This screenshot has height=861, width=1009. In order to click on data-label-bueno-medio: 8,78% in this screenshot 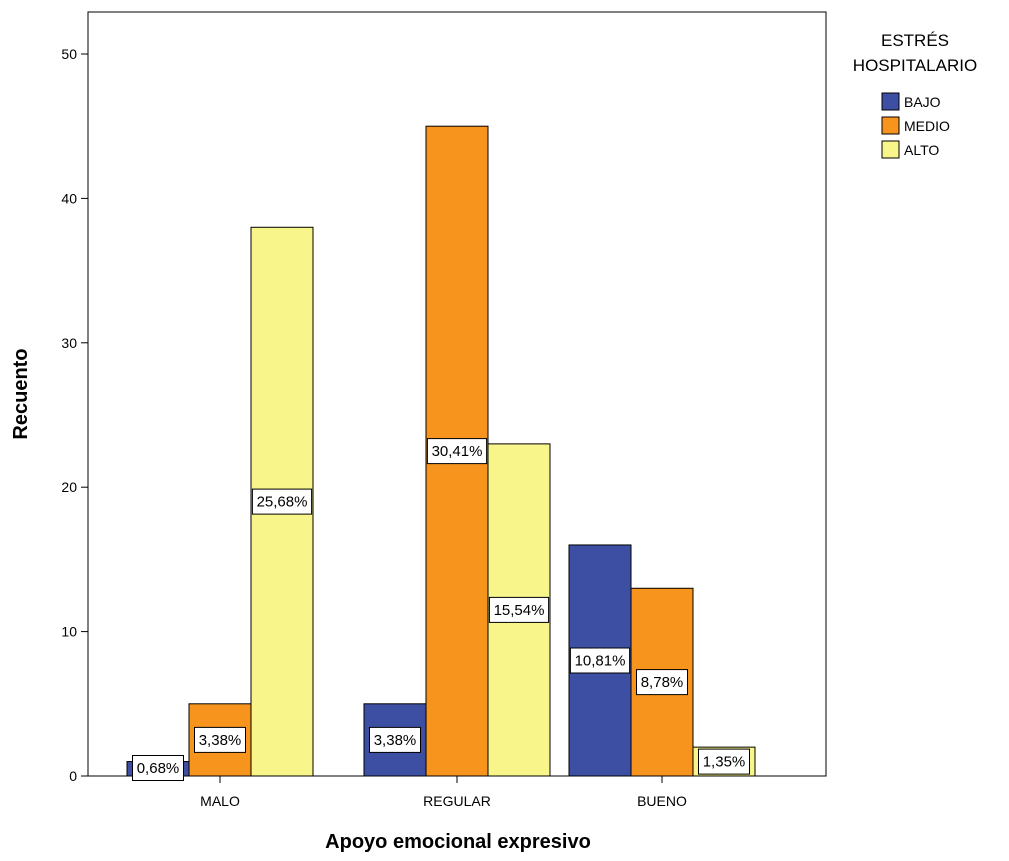, I will do `click(662, 682)`.